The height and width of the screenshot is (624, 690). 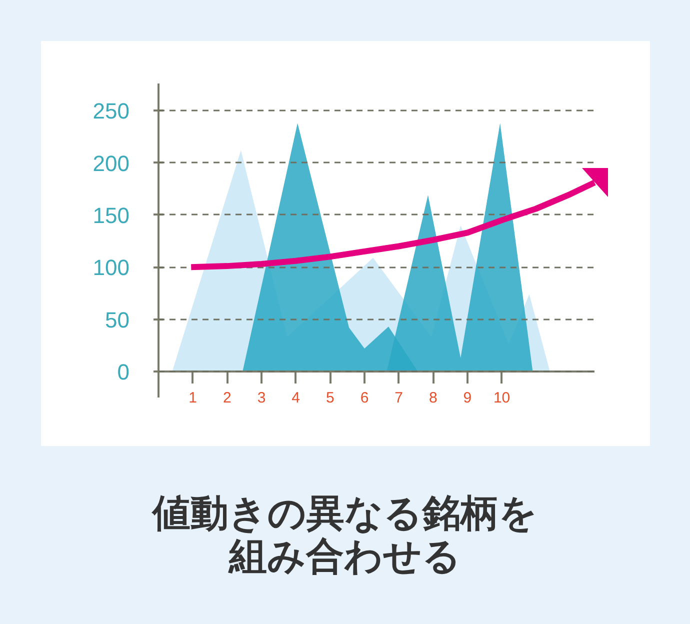 What do you see at coordinates (111, 215) in the screenshot?
I see `y-tick-label: 150` at bounding box center [111, 215].